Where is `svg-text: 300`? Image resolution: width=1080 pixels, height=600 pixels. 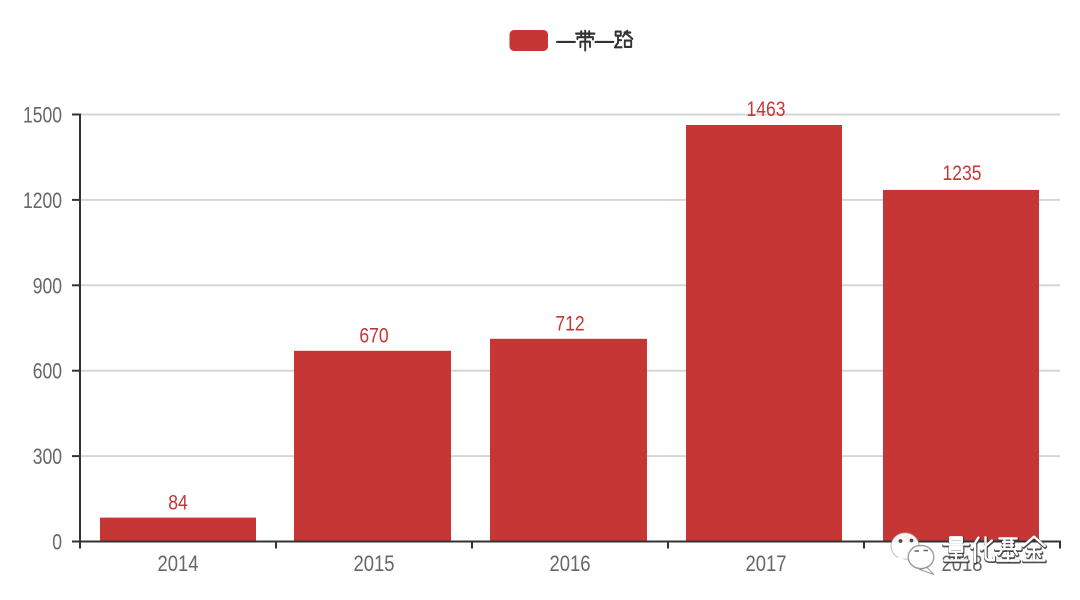 svg-text: 300 is located at coordinates (47, 456).